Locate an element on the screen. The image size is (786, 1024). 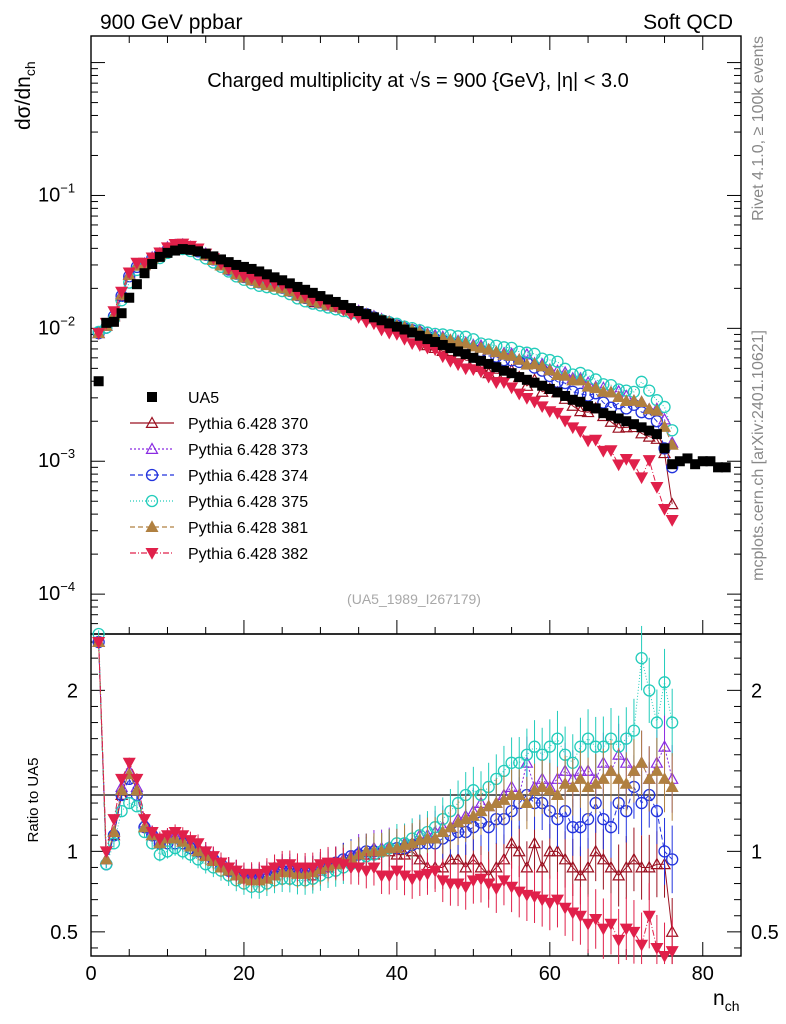
header-left: 900 GeV ppbar is located at coordinates (171, 22).